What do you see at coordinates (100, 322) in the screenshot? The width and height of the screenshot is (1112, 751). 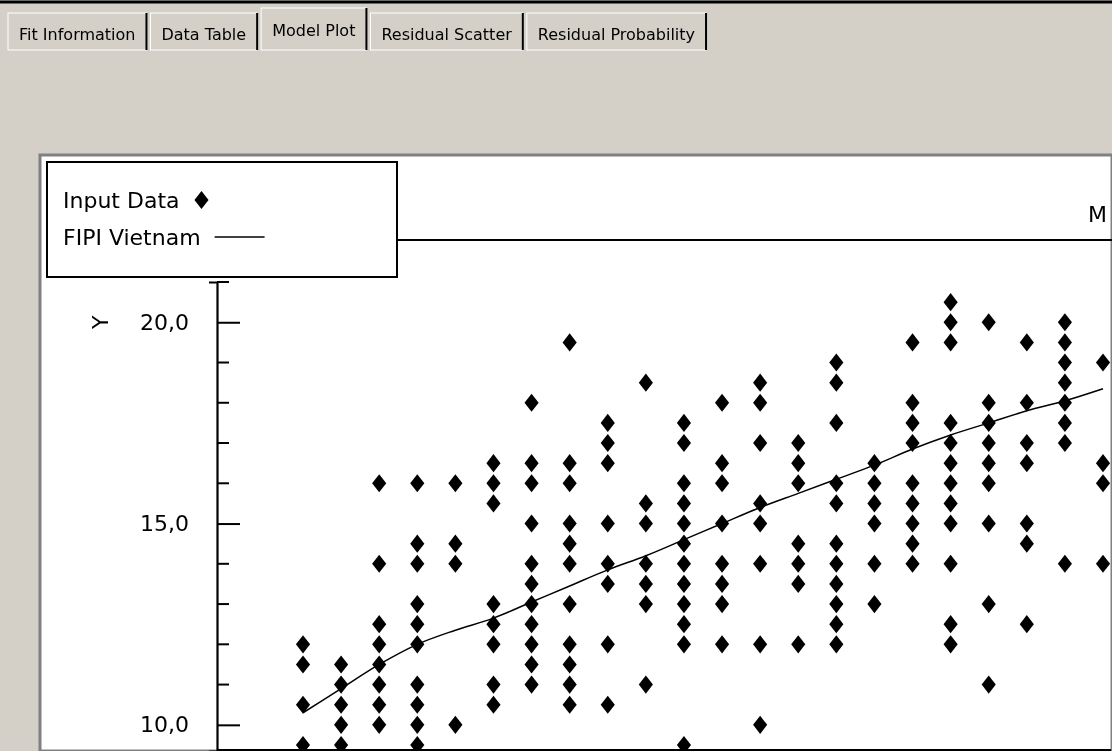 I see `y-axis-title: Y` at bounding box center [100, 322].